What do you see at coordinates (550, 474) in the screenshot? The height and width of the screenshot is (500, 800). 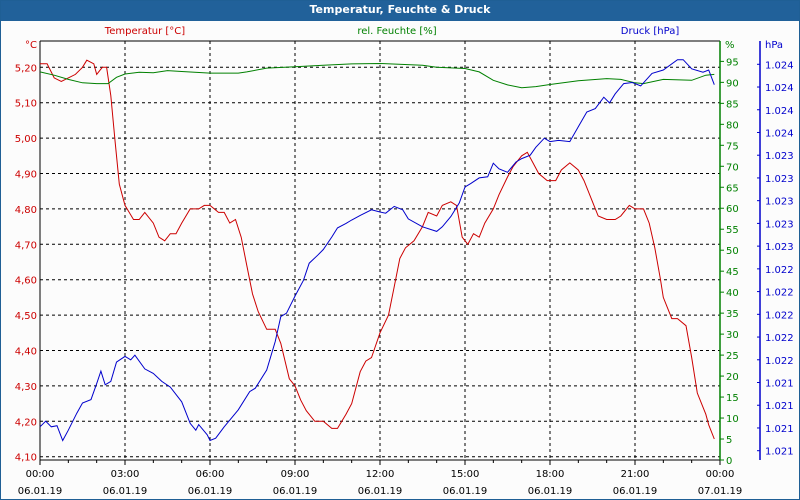 I see `x-tick-time: 18:00` at bounding box center [550, 474].